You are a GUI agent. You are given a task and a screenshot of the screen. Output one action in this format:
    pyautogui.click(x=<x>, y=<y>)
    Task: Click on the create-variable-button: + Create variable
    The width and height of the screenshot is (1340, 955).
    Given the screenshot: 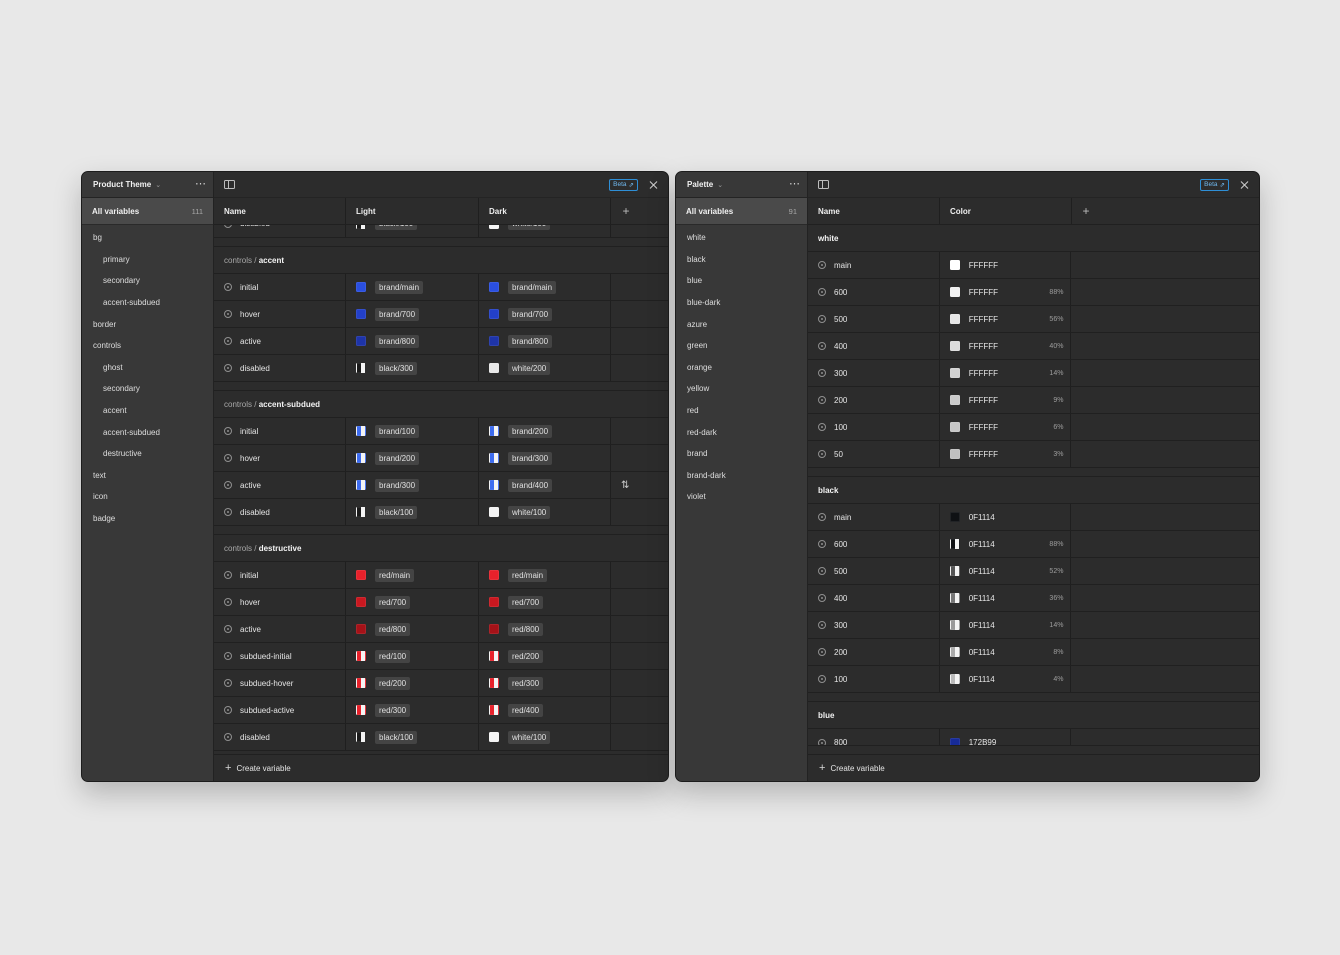 What is the action you would take?
    pyautogui.click(x=441, y=767)
    